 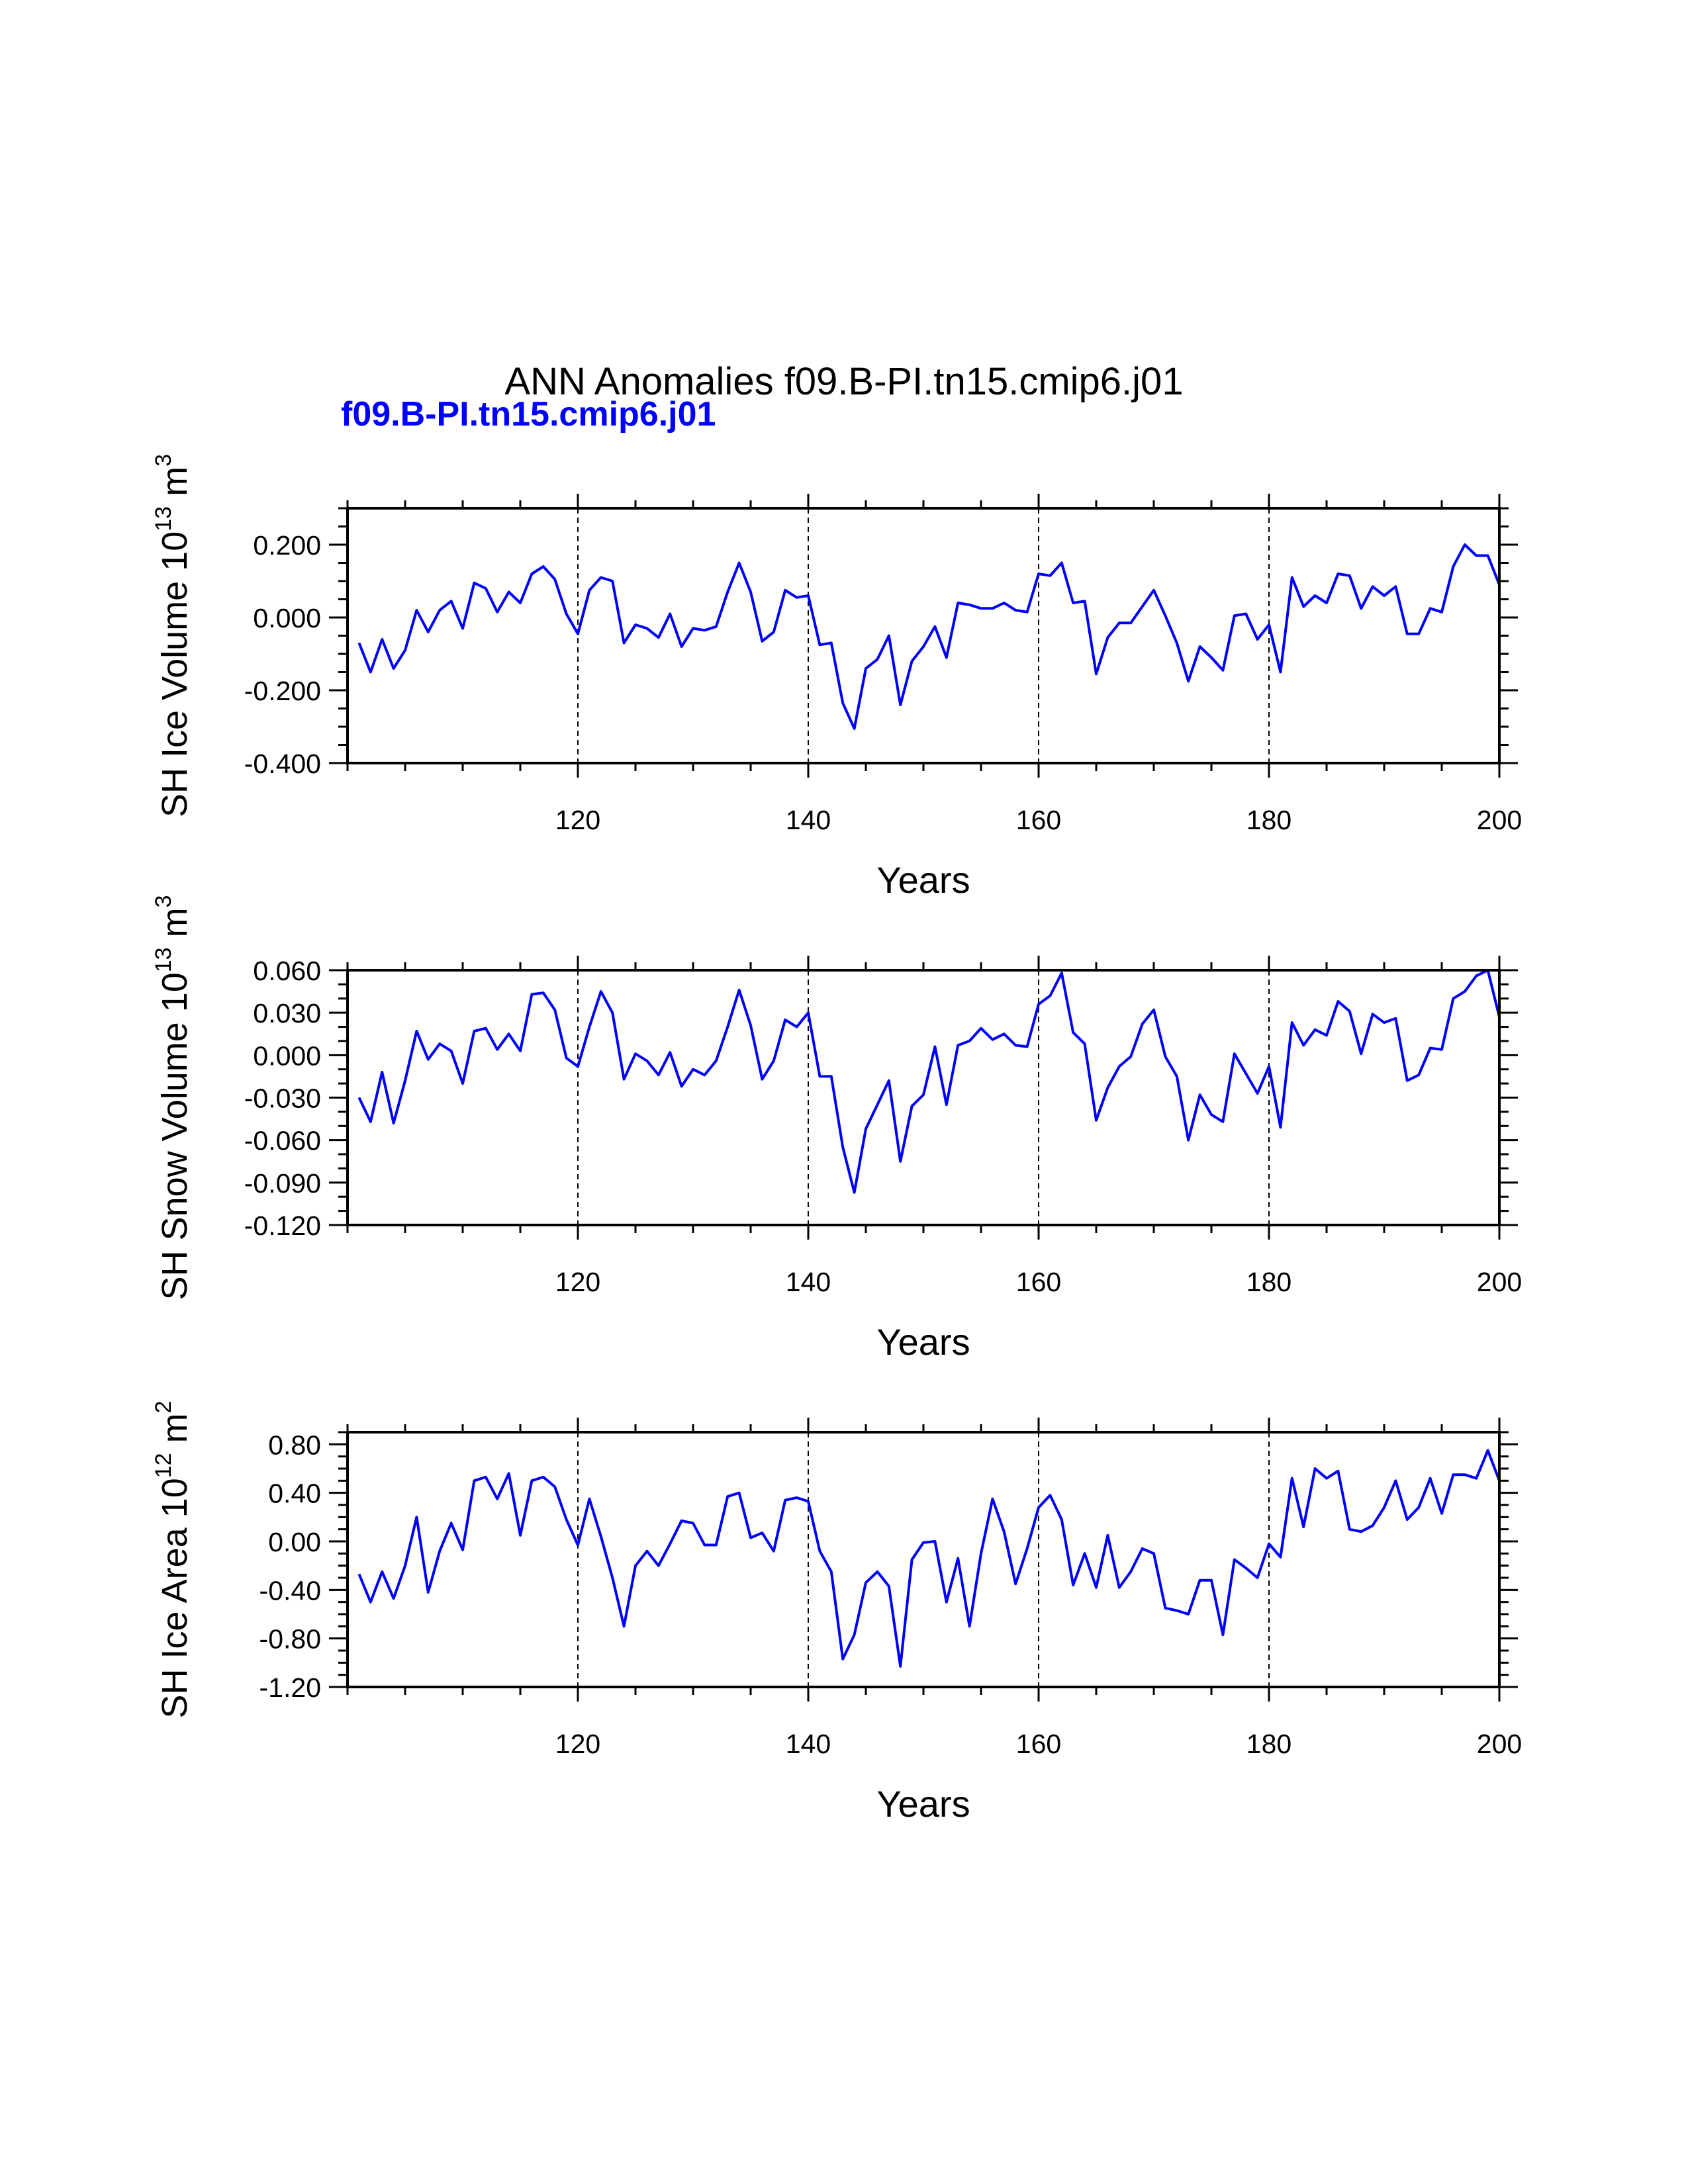 I want to click on y-tick-label: 0.200, so click(x=287, y=545).